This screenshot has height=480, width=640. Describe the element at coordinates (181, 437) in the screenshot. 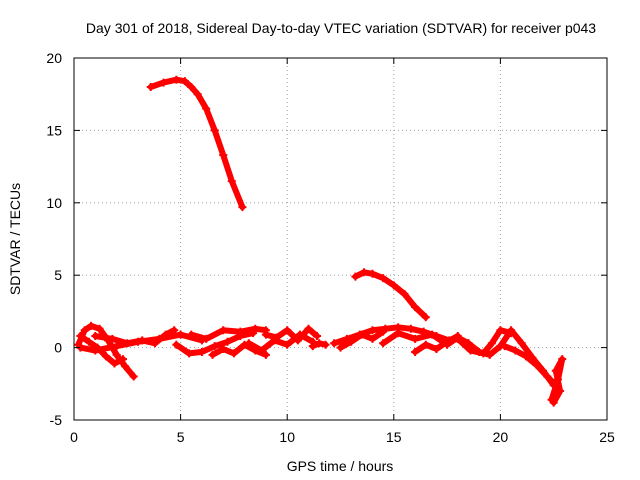

I see `x-tick-label: 5` at that location.